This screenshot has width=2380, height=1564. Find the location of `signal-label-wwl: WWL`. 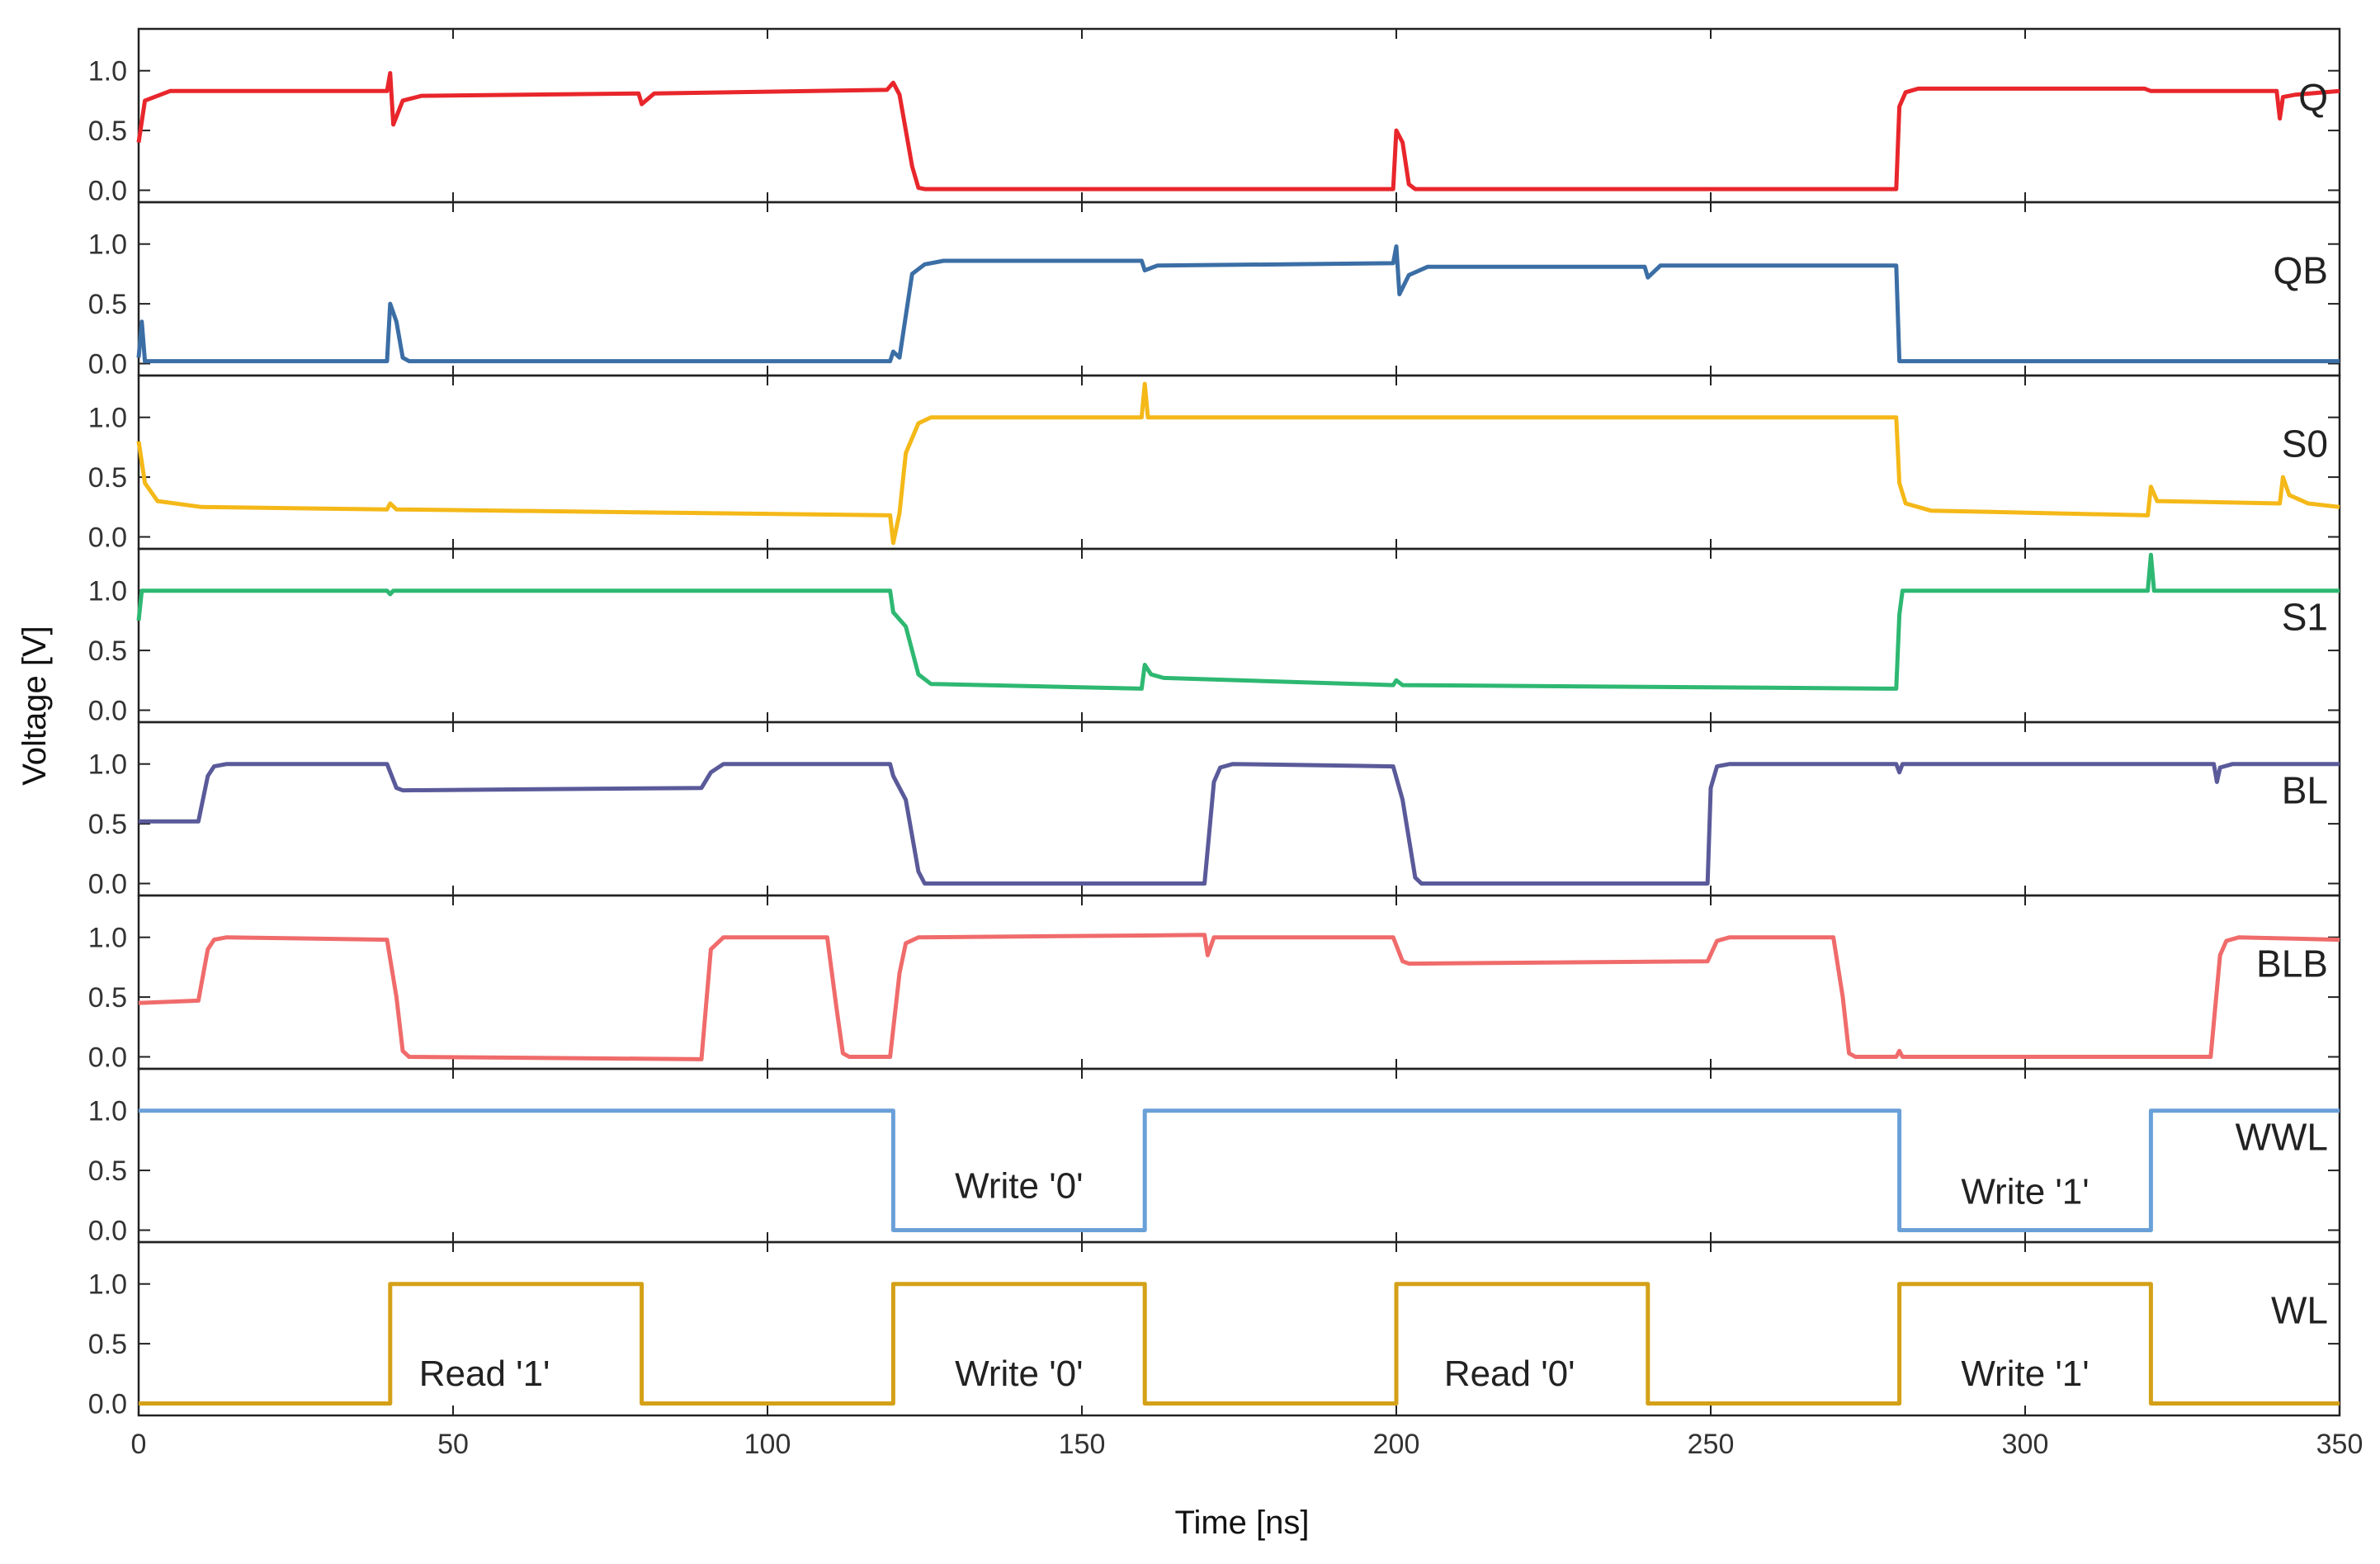

signal-label-wwl: WWL is located at coordinates (2282, 1137).